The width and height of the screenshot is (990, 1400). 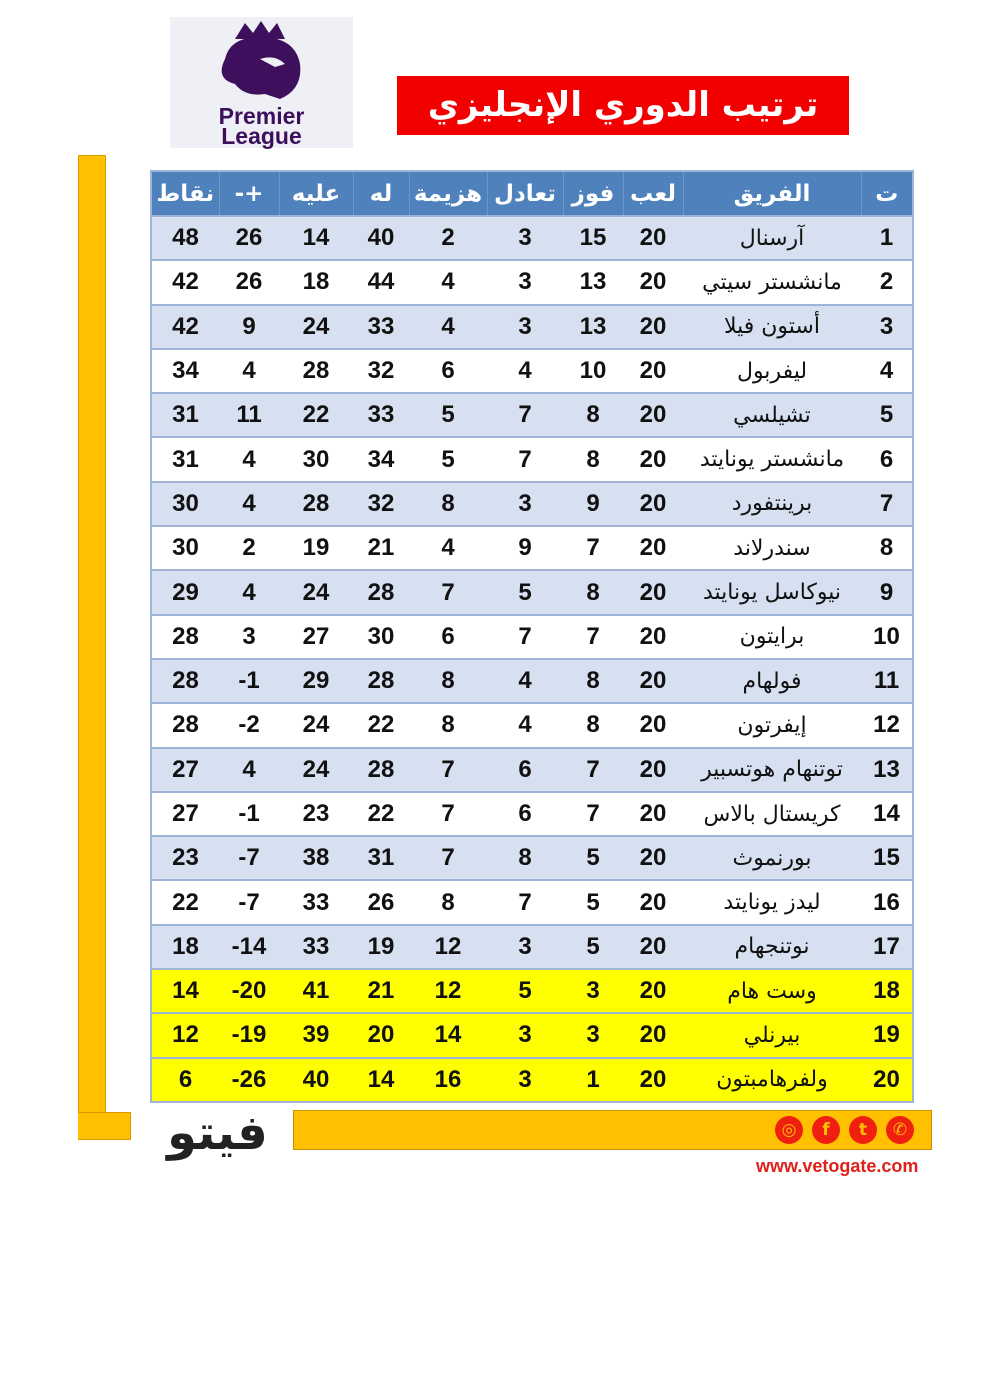 I want to click on column-header: نقاط, so click(x=184, y=193).